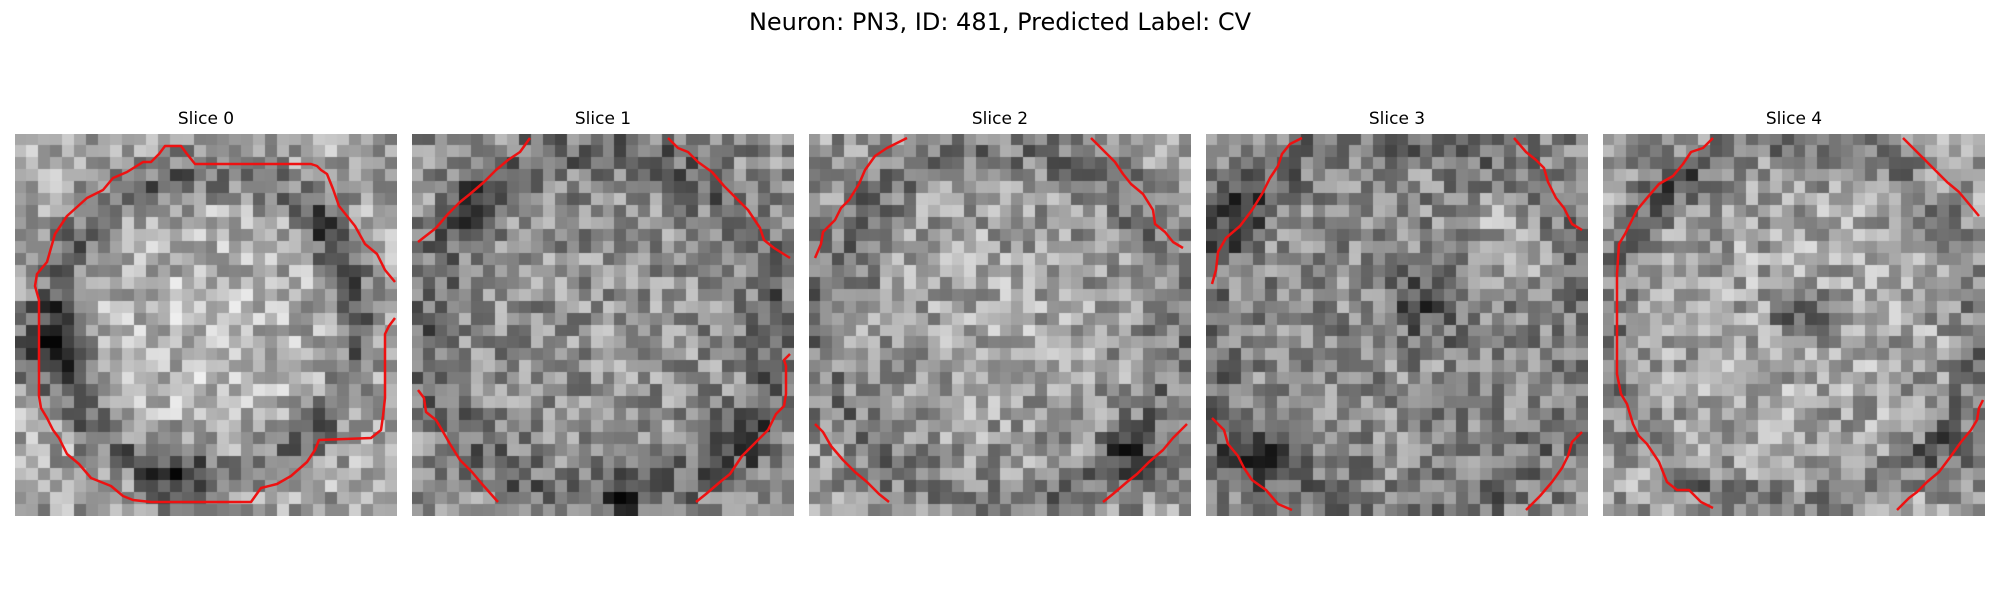  What do you see at coordinates (1794, 119) in the screenshot?
I see `slice-4-title: Slice 4` at bounding box center [1794, 119].